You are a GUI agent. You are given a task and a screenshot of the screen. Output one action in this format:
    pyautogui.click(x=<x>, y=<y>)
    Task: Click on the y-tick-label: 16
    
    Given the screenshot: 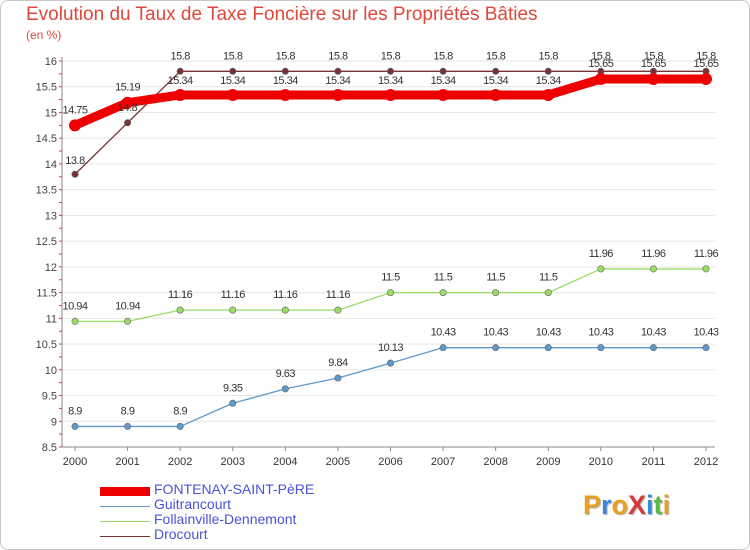 What is the action you would take?
    pyautogui.click(x=51, y=62)
    